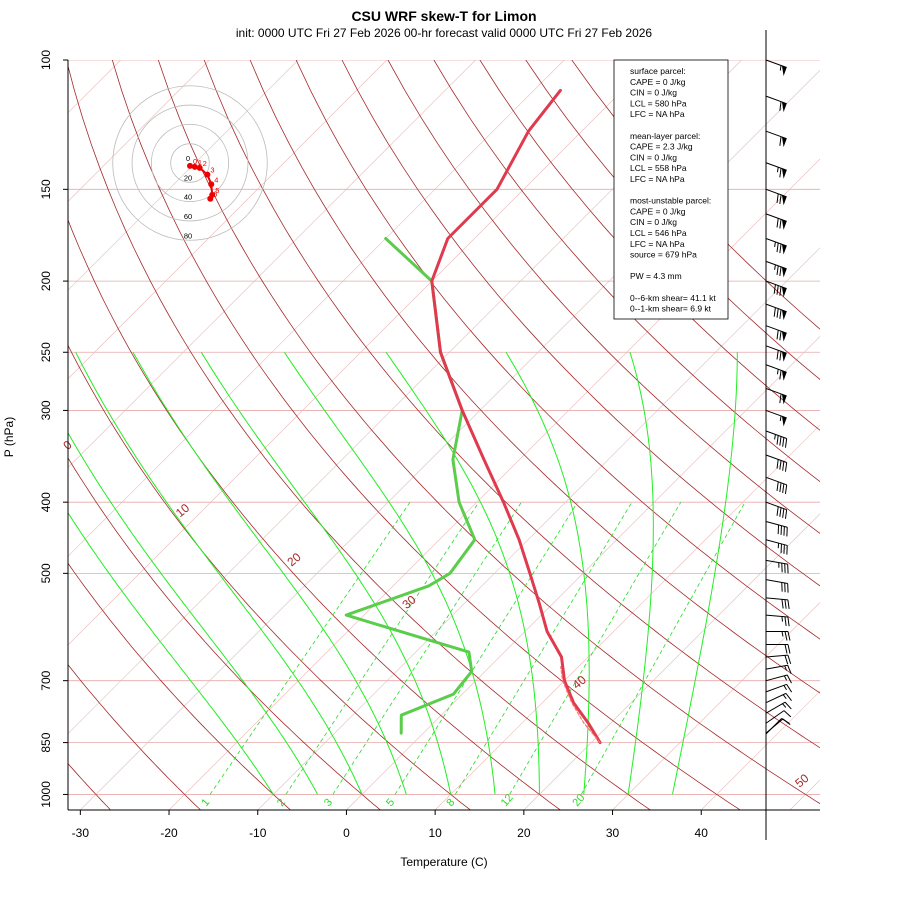 Image resolution: width=900 pixels, height=900 pixels. What do you see at coordinates (210, 198) in the screenshot?
I see `hodograph-point` at bounding box center [210, 198].